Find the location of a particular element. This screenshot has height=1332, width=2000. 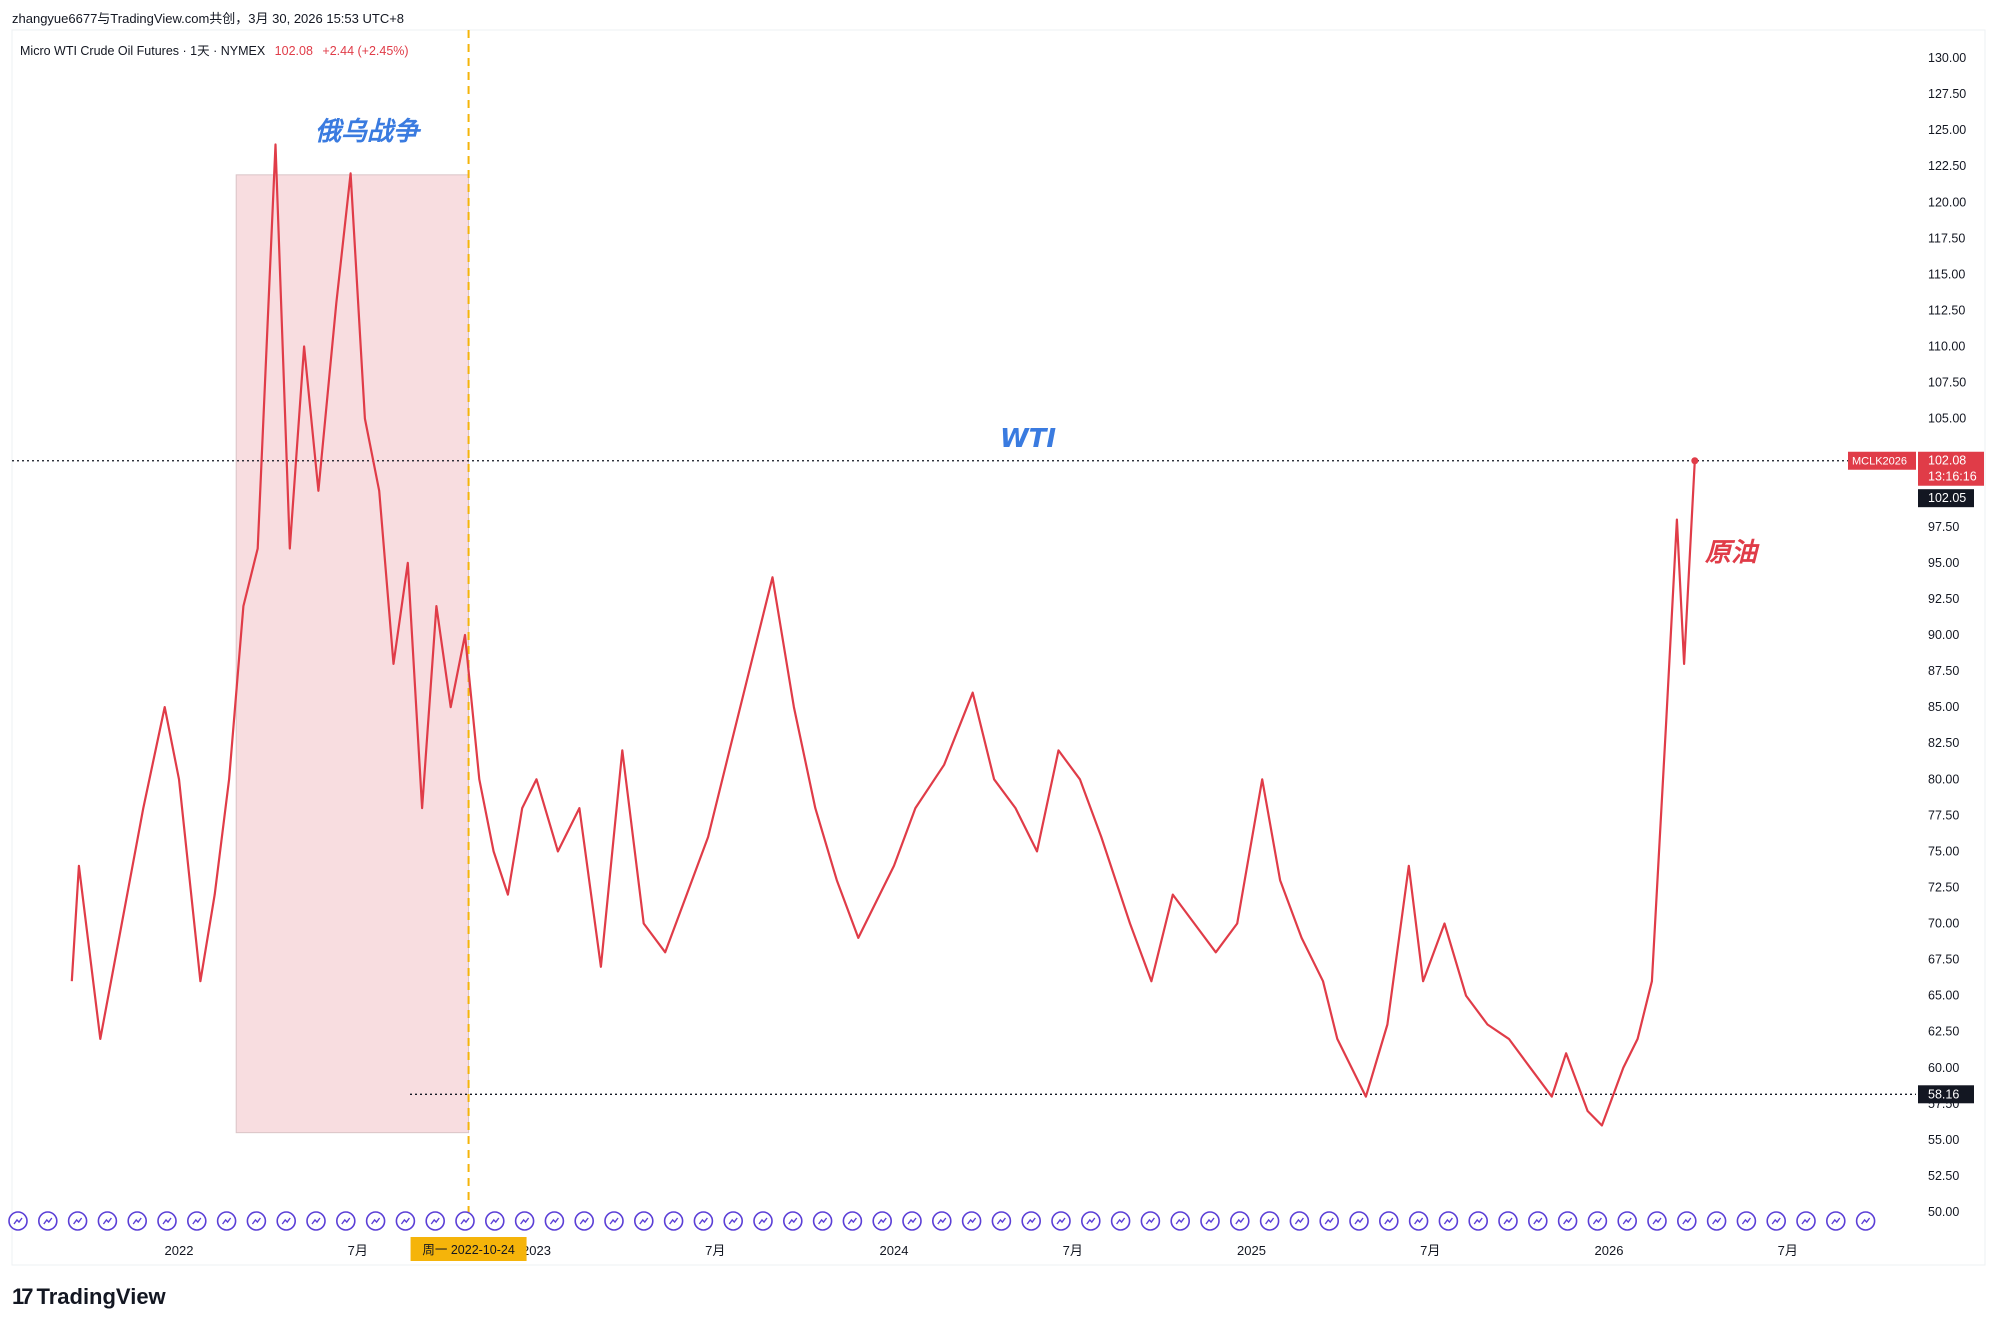

y-tick-label: 95.00 is located at coordinates (1943, 563).